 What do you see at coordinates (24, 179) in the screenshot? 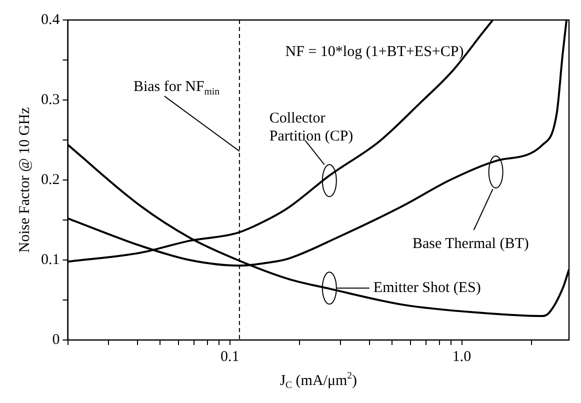
I see `y-axis-title: Noise Factor @ 10 GHz` at bounding box center [24, 179].